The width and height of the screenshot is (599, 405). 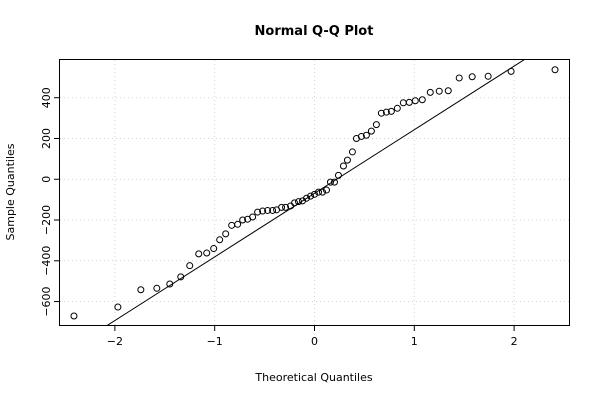 What do you see at coordinates (314, 31) in the screenshot?
I see `chart-title: Normal Q-Q Plot` at bounding box center [314, 31].